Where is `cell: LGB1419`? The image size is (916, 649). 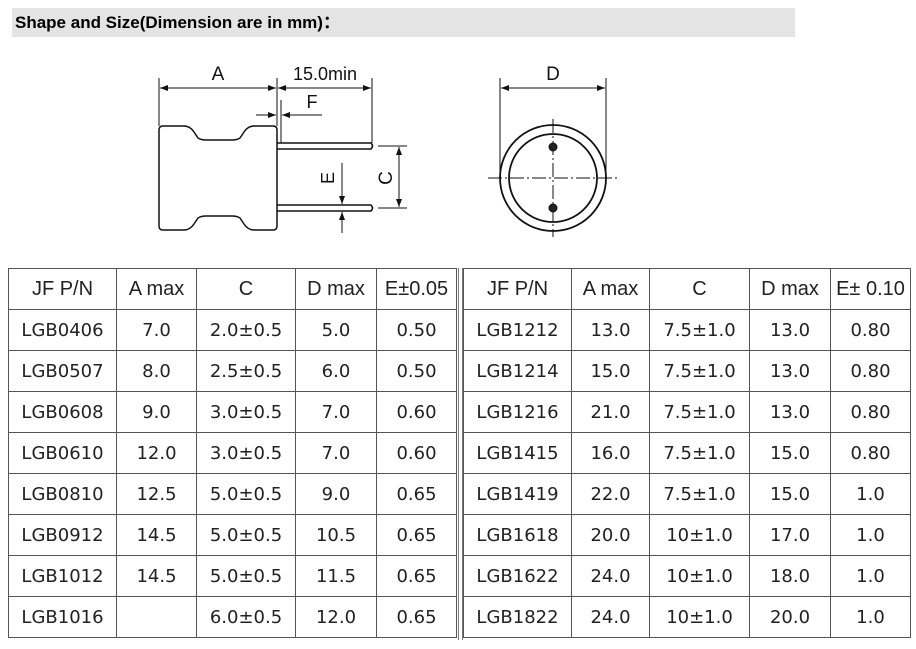
cell: LGB1419 is located at coordinates (517, 494).